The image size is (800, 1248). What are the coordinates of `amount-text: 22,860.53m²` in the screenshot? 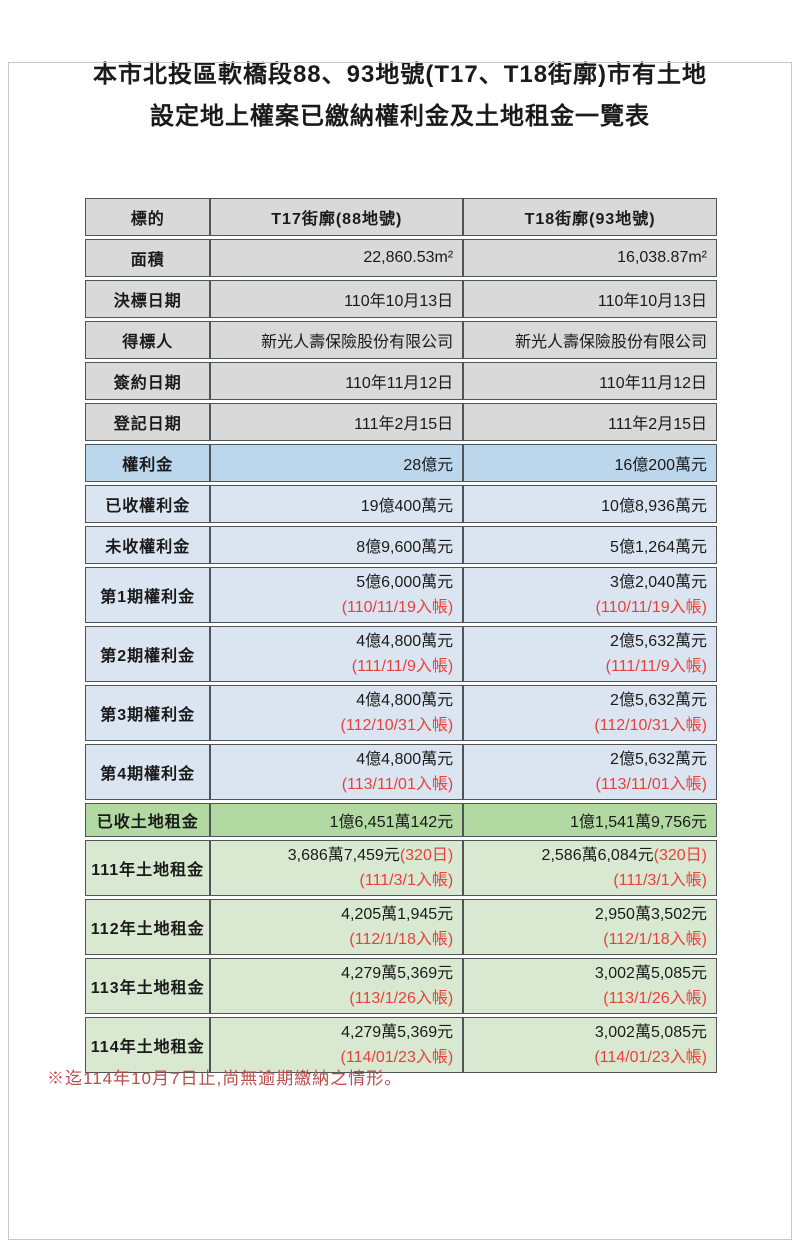 It's located at (408, 257).